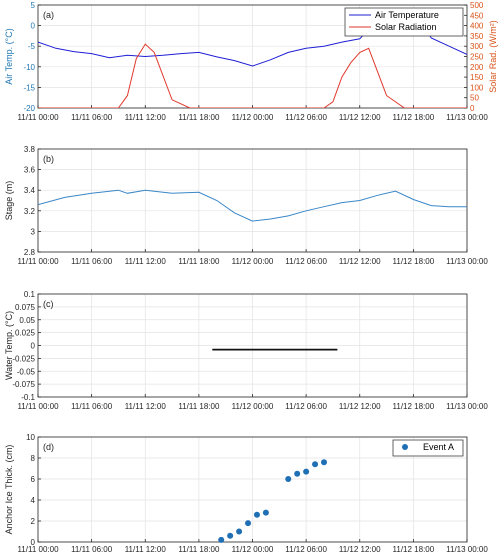 Image resolution: width=502 pixels, height=555 pixels. Describe the element at coordinates (33, 5) in the screenshot. I see `y-tick-label: 5` at that location.